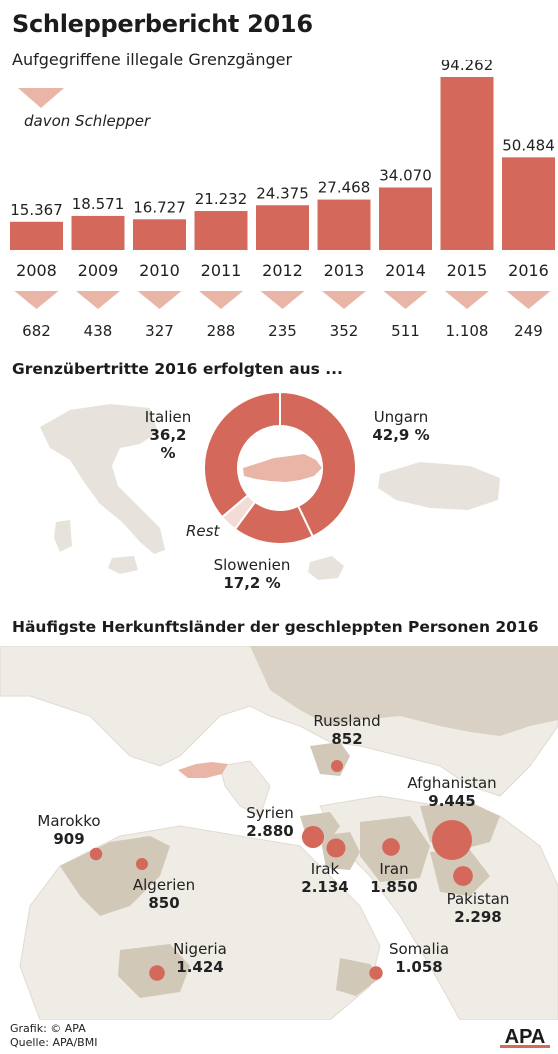 Image resolution: width=558 pixels, height=1054 pixels. I want to click on bar-2013, so click(344, 224).